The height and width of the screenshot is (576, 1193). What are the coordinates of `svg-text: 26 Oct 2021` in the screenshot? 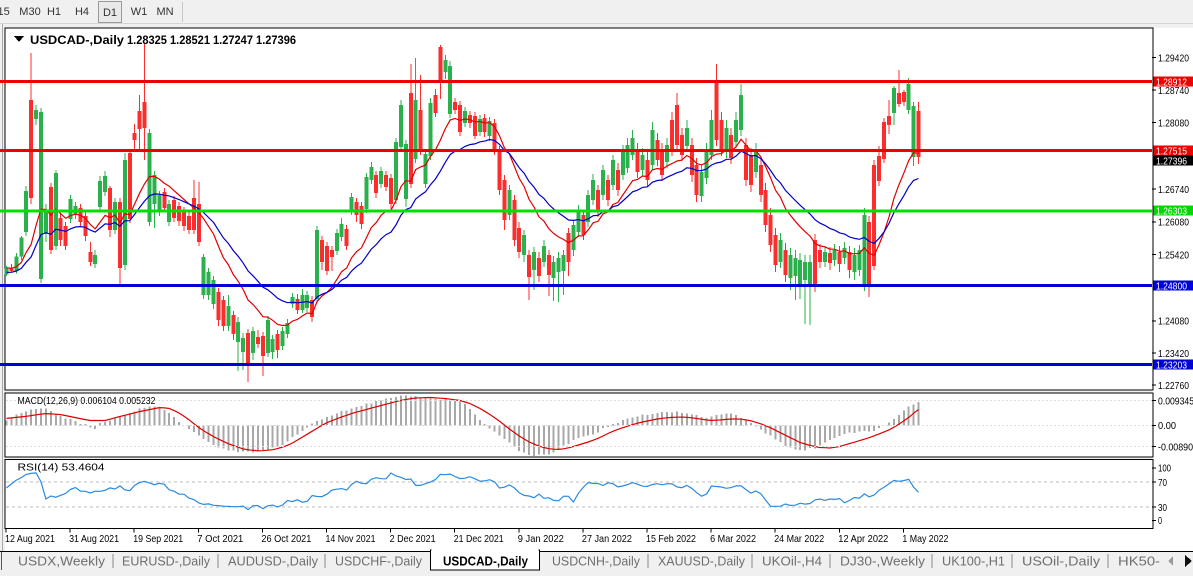 It's located at (286, 539).